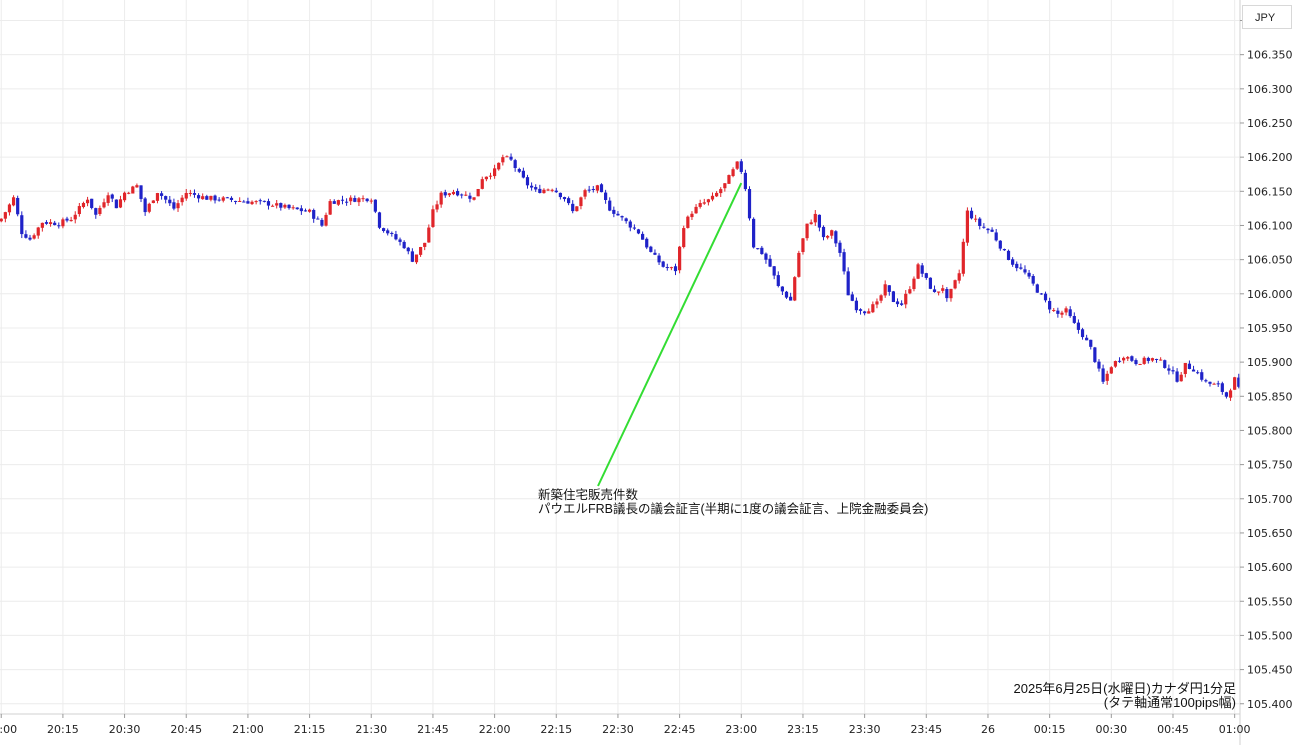 This screenshot has height=750, width=1300. I want to click on x-tick-label: 22:00, so click(495, 729).